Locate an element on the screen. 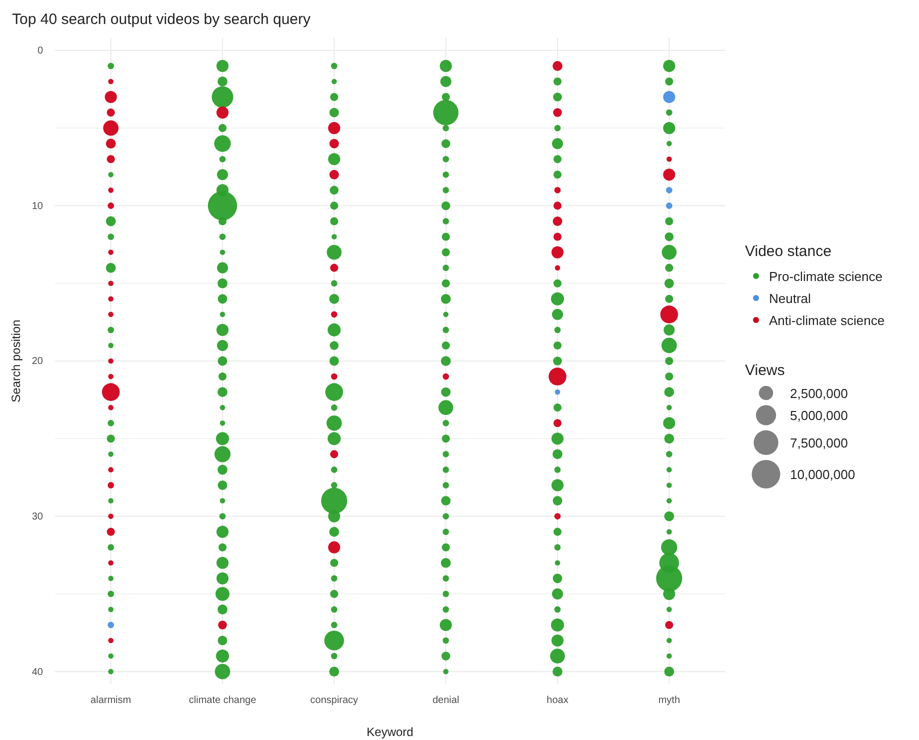 The image size is (919, 740). x-tick-label: alarmism is located at coordinates (111, 700).